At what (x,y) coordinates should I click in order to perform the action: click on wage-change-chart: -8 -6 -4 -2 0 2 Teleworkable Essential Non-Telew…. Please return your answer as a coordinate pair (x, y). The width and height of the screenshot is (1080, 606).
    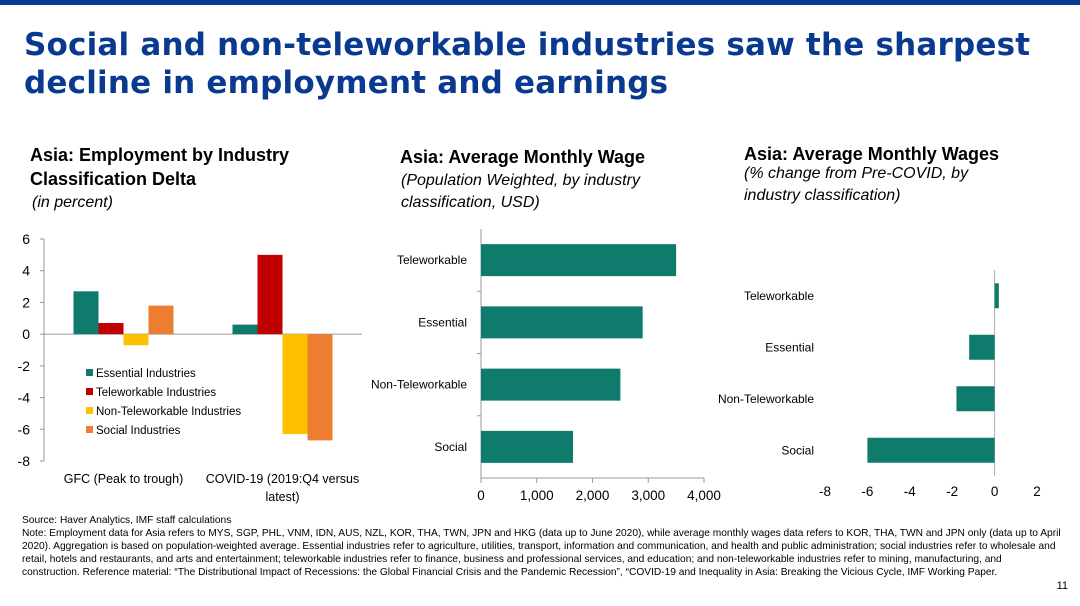
    Looking at the image, I should click on (879, 384).